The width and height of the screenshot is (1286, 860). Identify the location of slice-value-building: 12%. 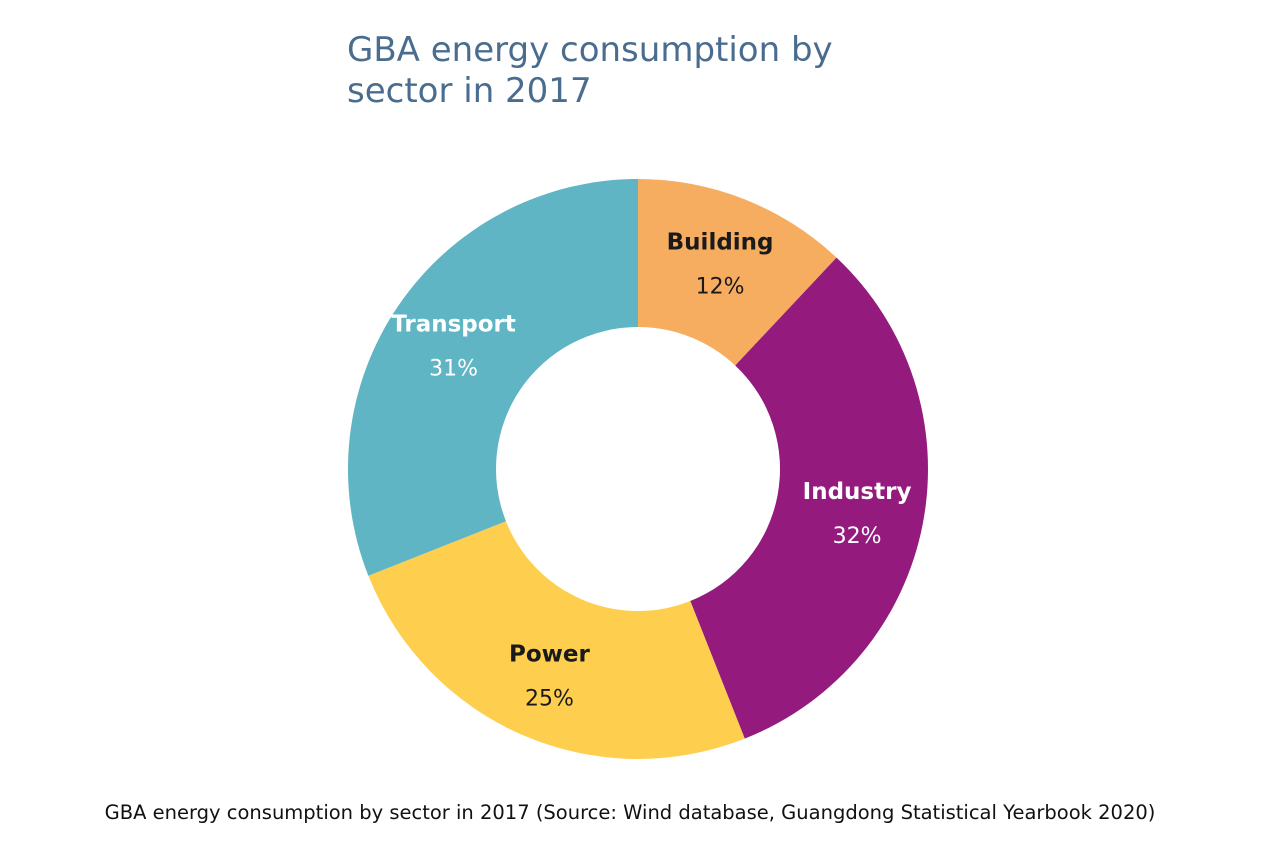
(720, 287).